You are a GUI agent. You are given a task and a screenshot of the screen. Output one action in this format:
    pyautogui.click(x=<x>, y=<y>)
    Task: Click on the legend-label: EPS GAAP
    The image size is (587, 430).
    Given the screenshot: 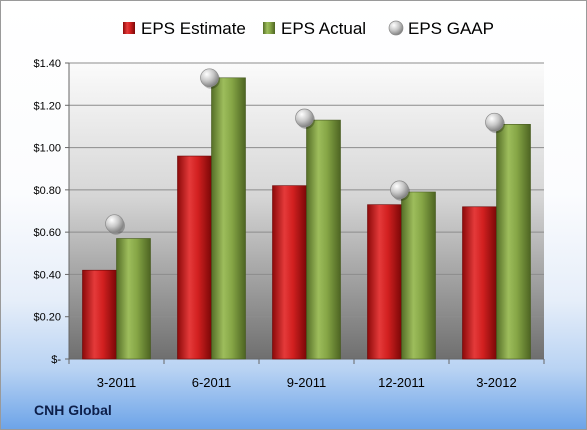 What is the action you would take?
    pyautogui.click(x=451, y=28)
    